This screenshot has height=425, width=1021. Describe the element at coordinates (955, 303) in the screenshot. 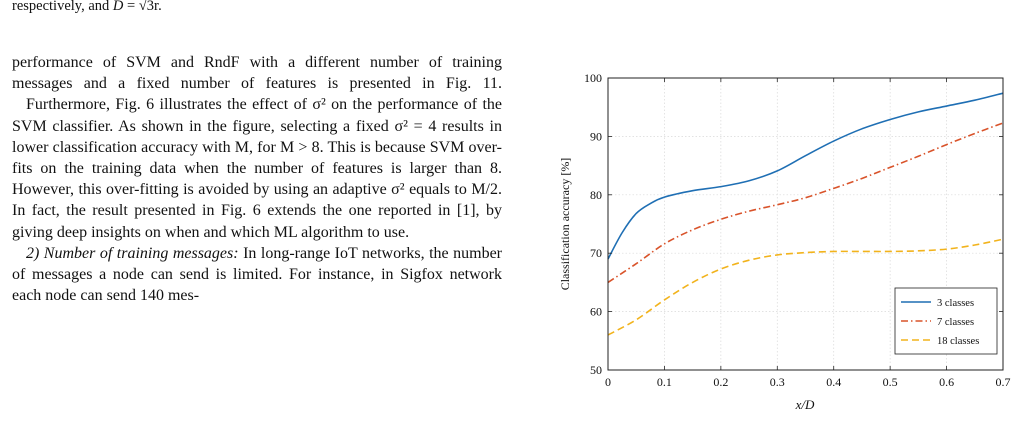

I see `legend-label: 3 classes` at that location.